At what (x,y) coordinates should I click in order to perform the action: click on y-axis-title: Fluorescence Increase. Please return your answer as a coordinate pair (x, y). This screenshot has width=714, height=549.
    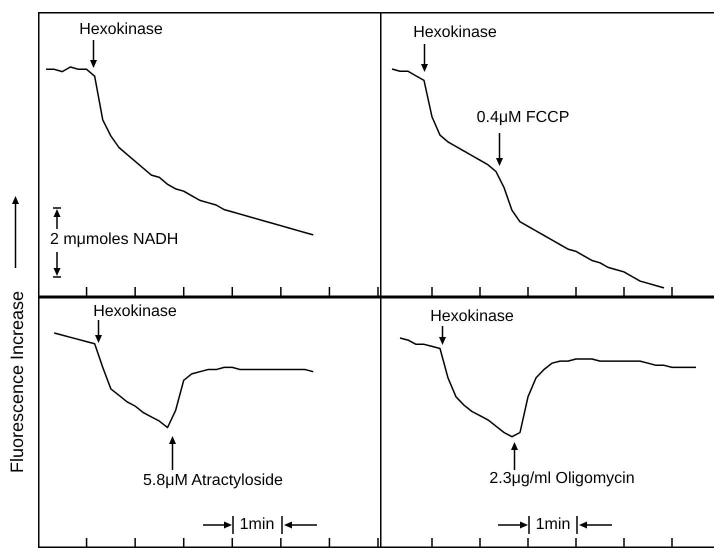
    Looking at the image, I should click on (17, 382).